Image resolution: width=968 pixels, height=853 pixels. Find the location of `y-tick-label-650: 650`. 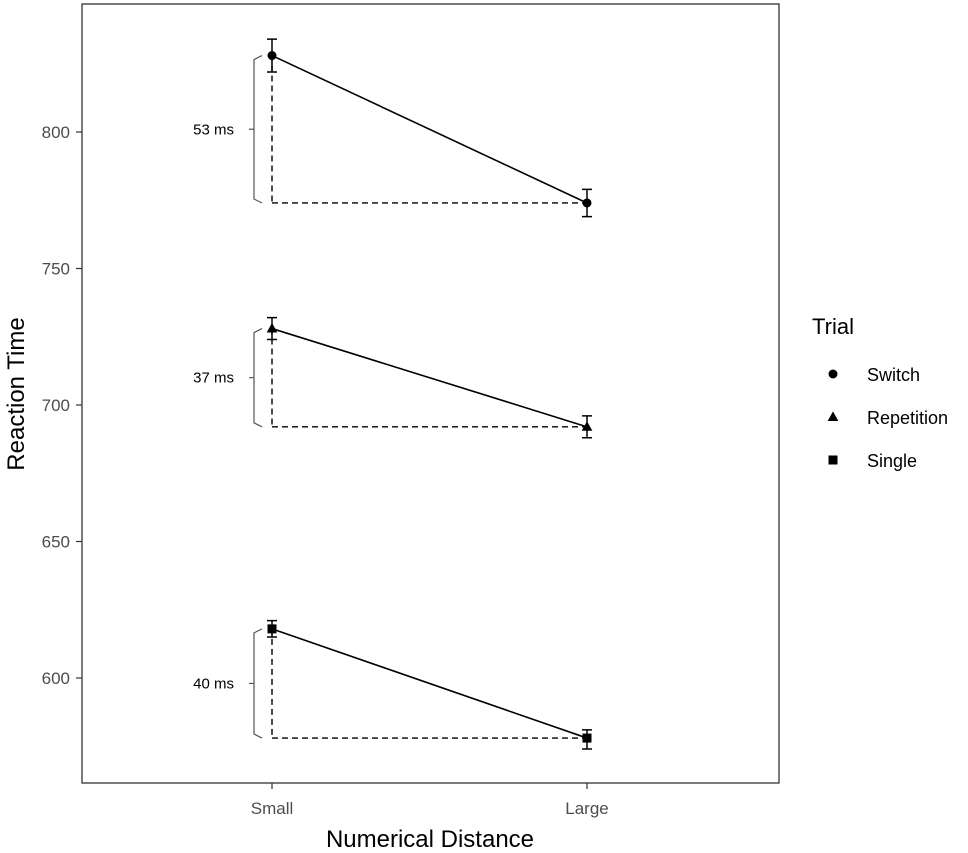

y-tick-label-650: 650 is located at coordinates (56, 542).